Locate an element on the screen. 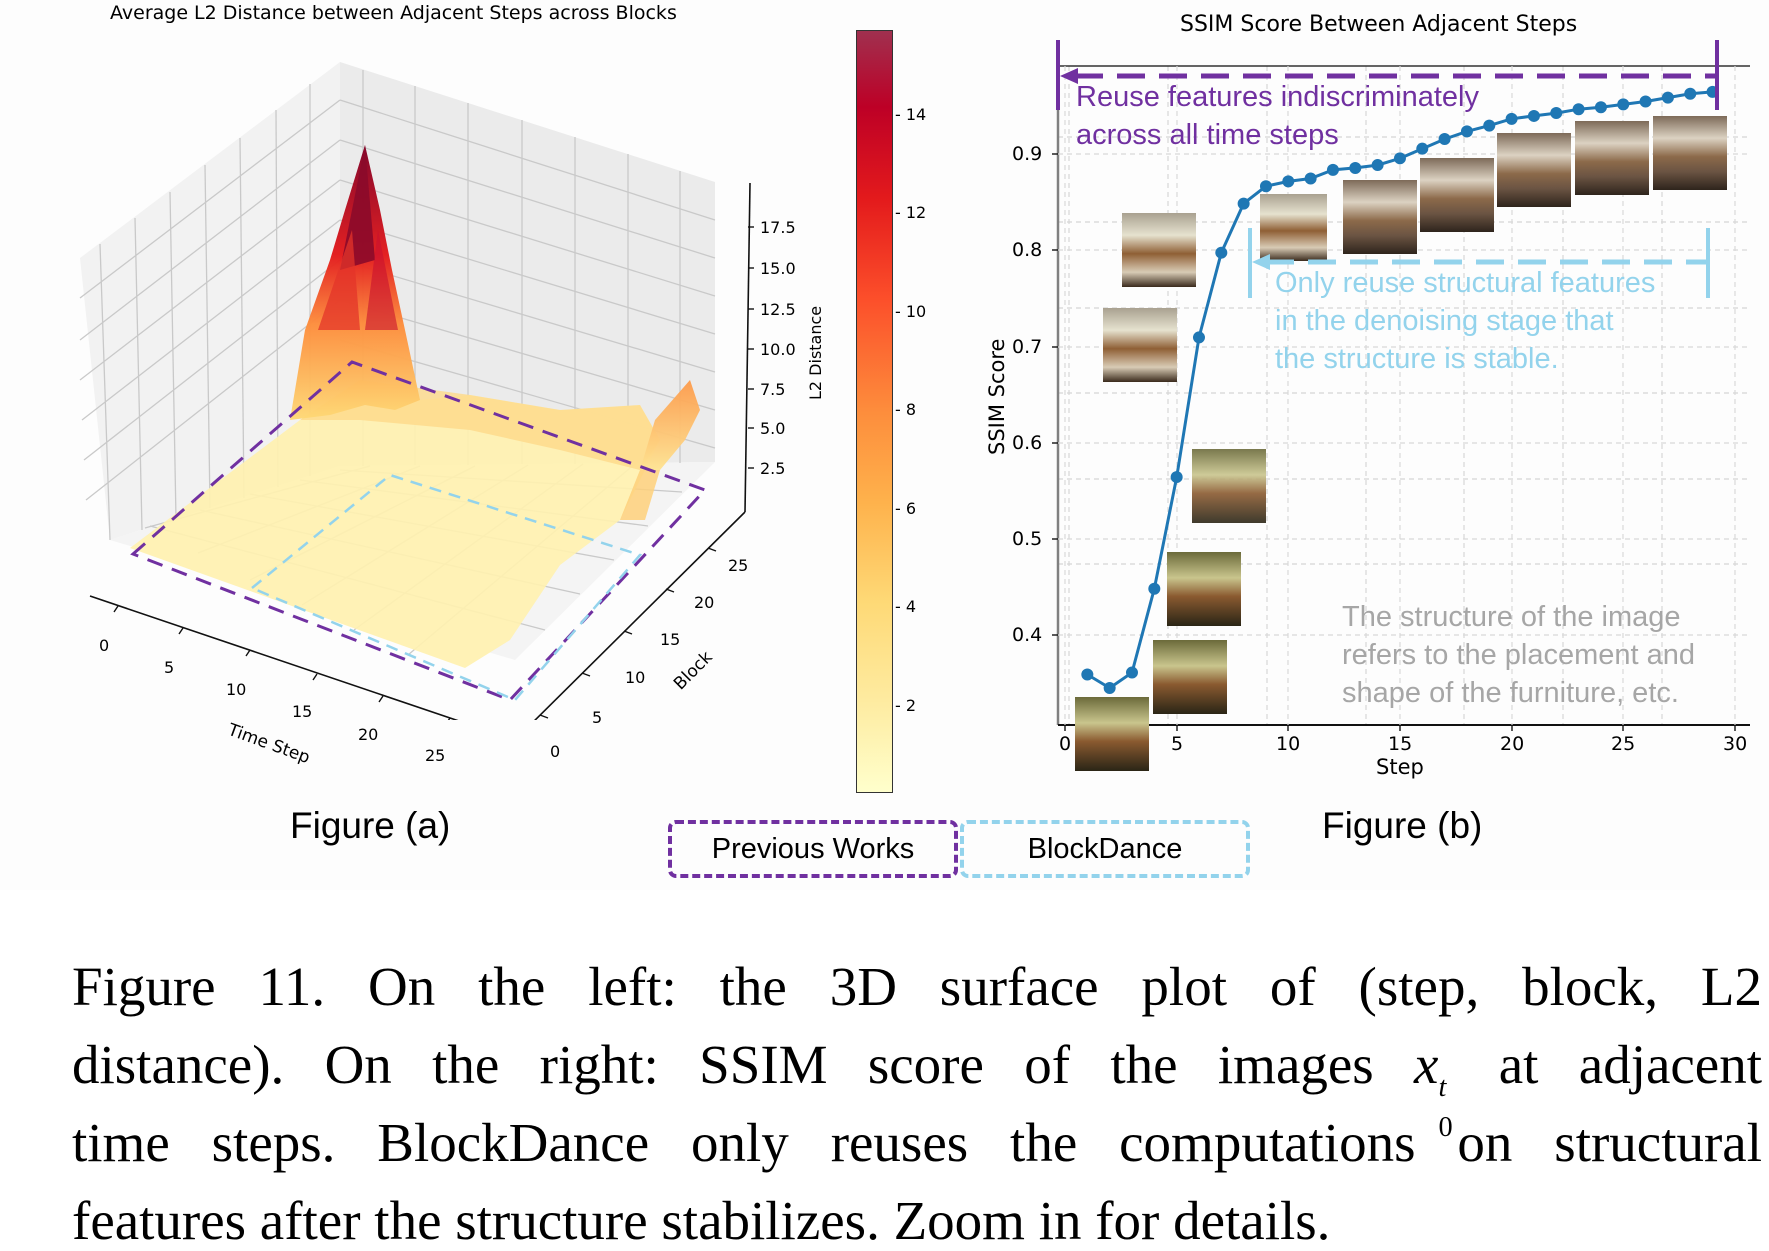 The width and height of the screenshot is (1769, 1251). blockdance-region is located at coordinates (446, 587).